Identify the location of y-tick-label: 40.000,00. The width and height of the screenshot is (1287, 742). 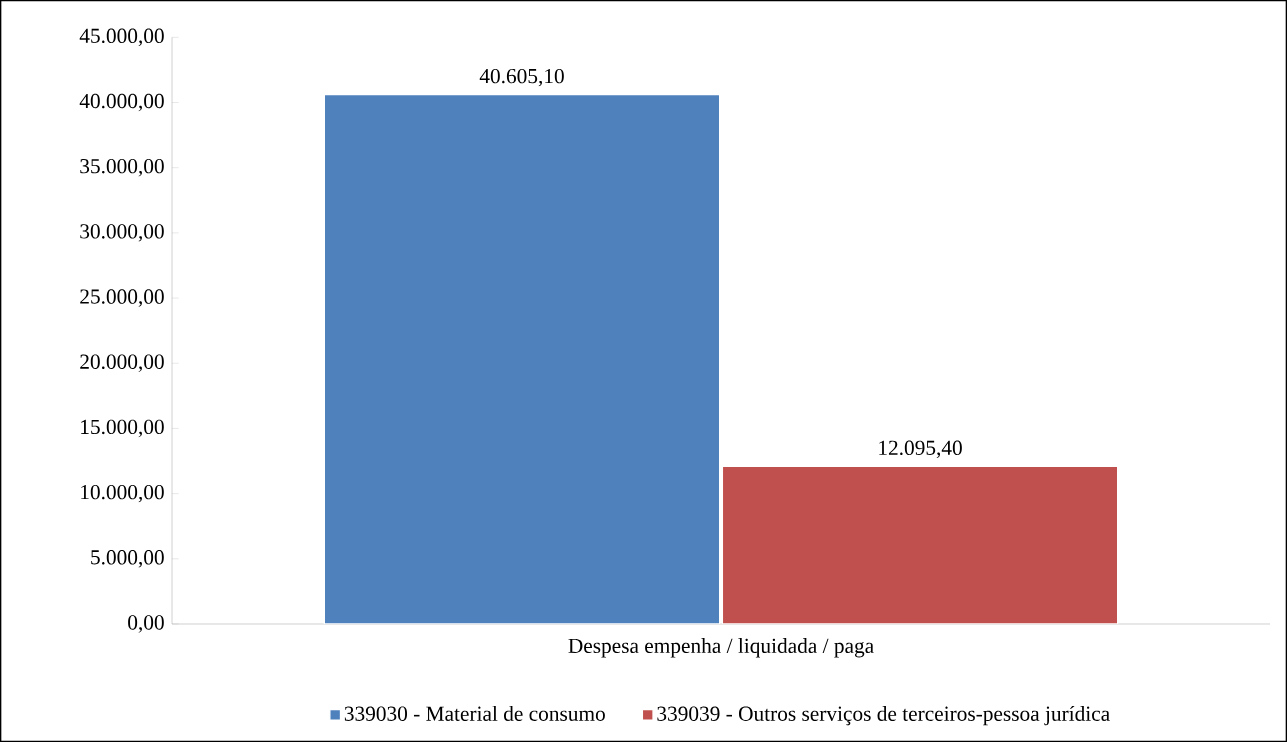
(121, 102).